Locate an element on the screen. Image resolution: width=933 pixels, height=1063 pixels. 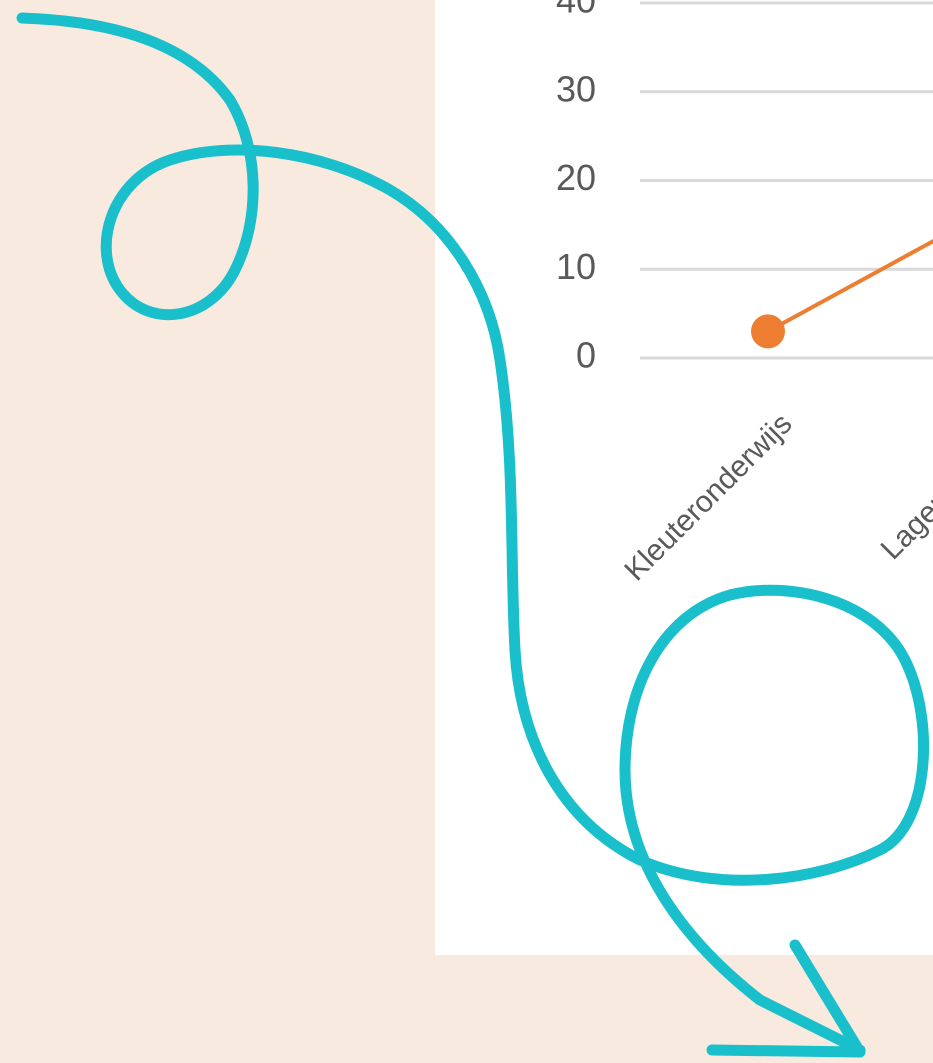
y-tick-label: 30 is located at coordinates (576, 88).